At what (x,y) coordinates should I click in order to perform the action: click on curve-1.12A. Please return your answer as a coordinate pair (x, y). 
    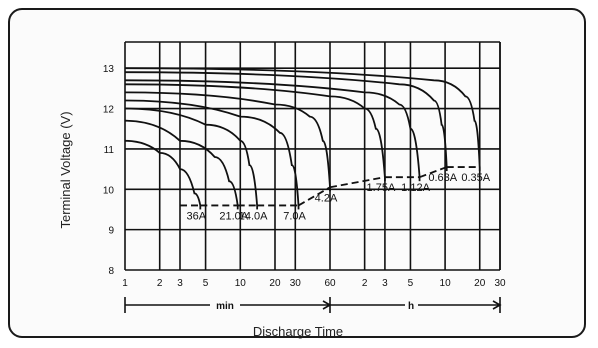
    Looking at the image, I should click on (272, 128).